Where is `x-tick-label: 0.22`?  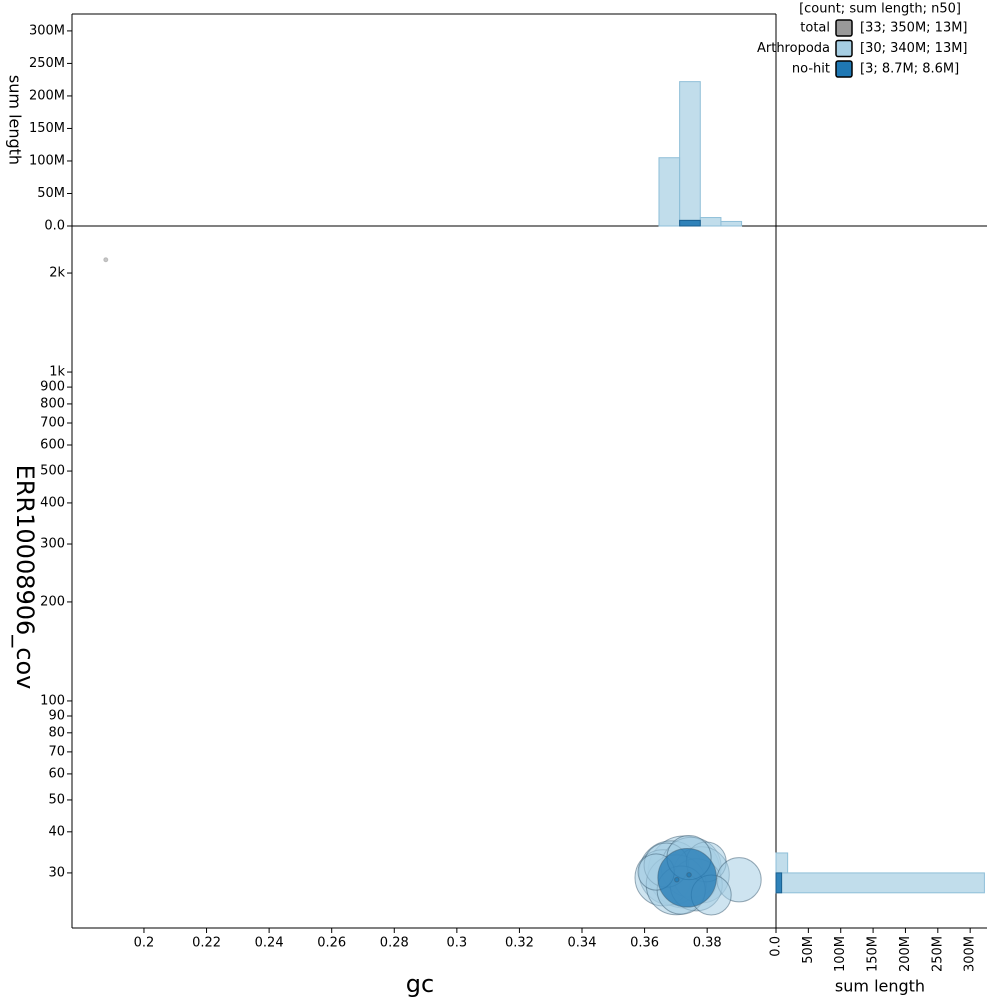
x-tick-label: 0.22 is located at coordinates (206, 943).